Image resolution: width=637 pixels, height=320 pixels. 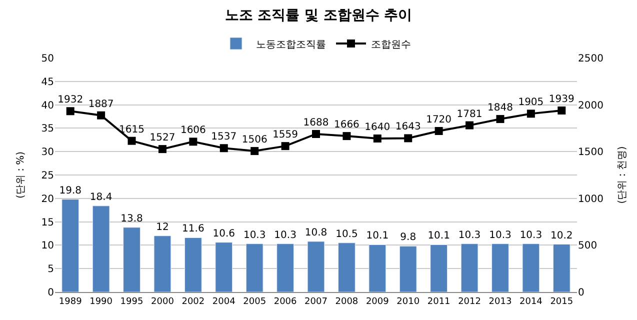 I want to click on data-label: 13.8, so click(x=131, y=218).